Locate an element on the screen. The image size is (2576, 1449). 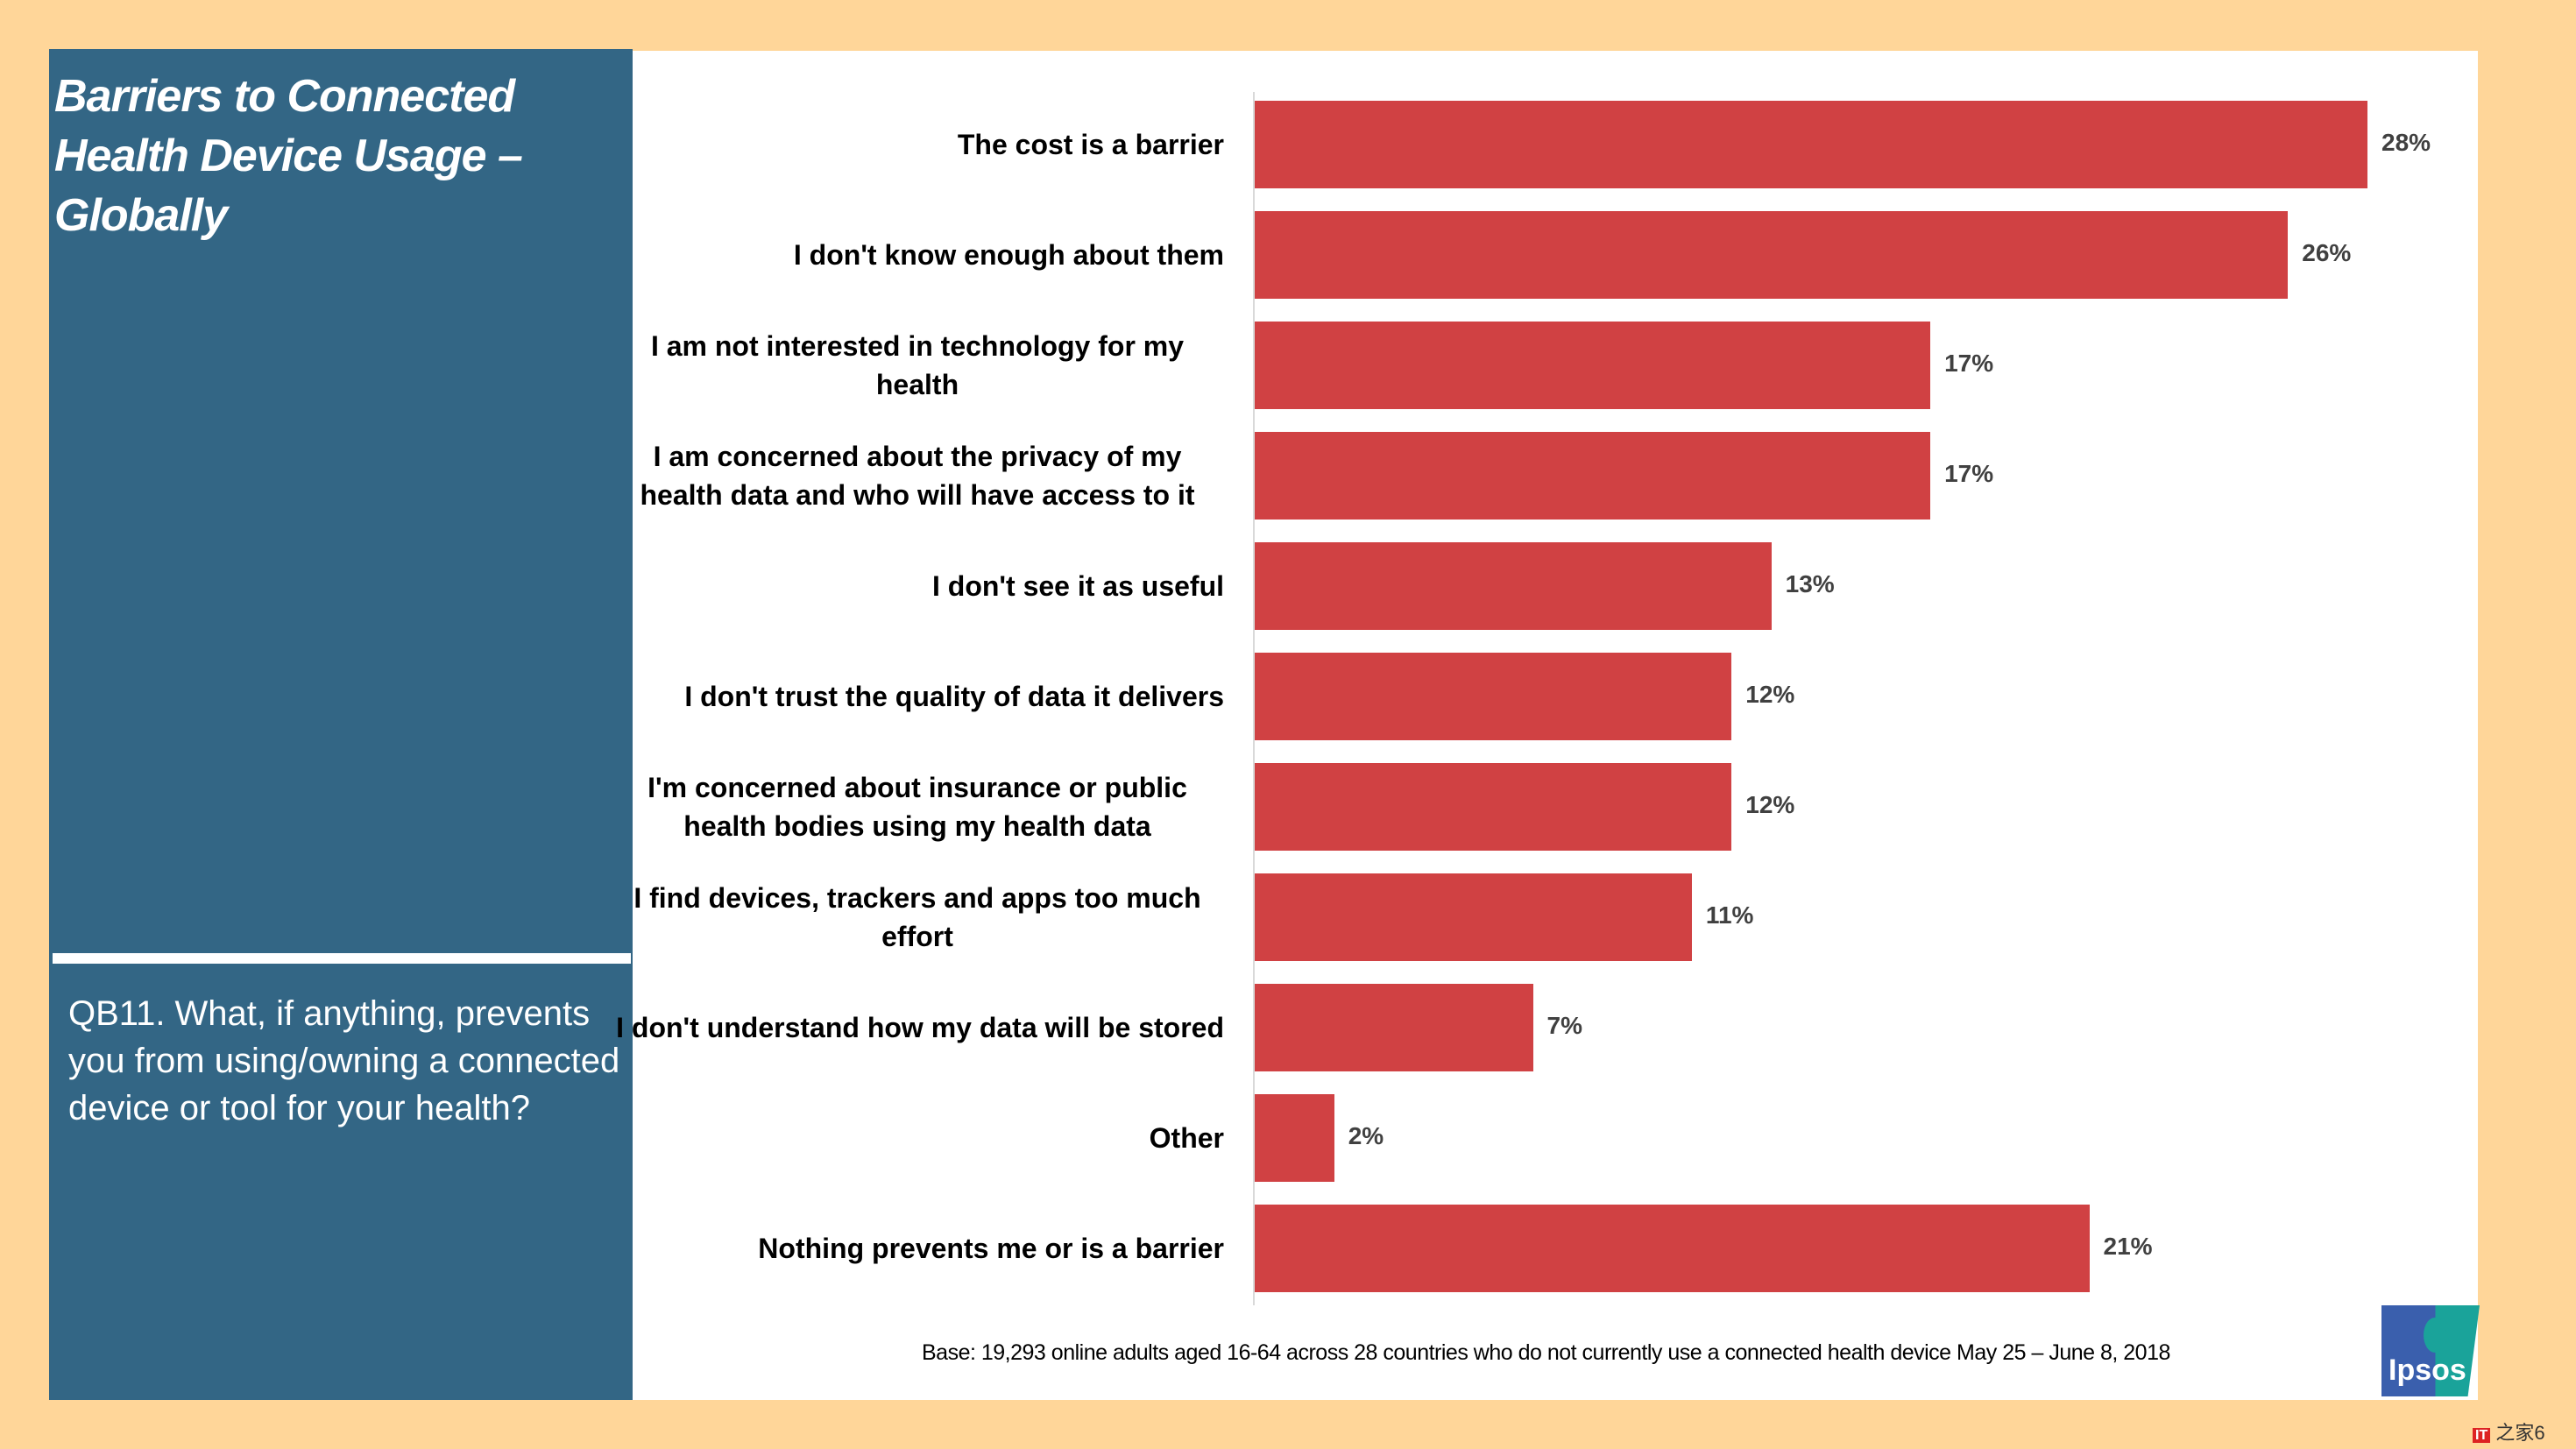
data-label: 28% is located at coordinates (2406, 142).